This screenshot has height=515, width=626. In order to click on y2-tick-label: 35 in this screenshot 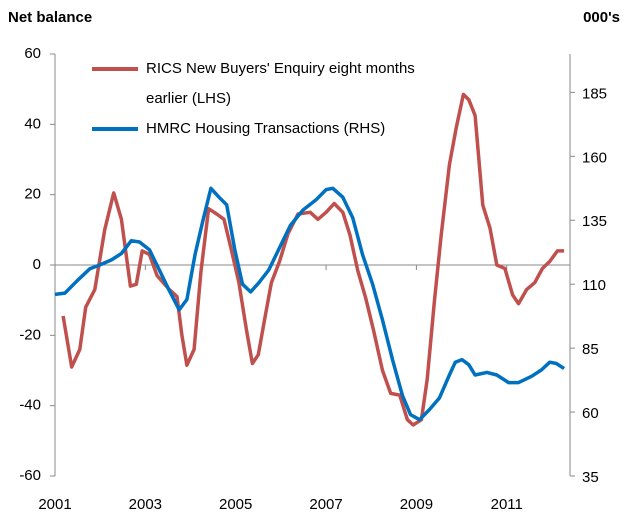, I will do `click(590, 477)`.